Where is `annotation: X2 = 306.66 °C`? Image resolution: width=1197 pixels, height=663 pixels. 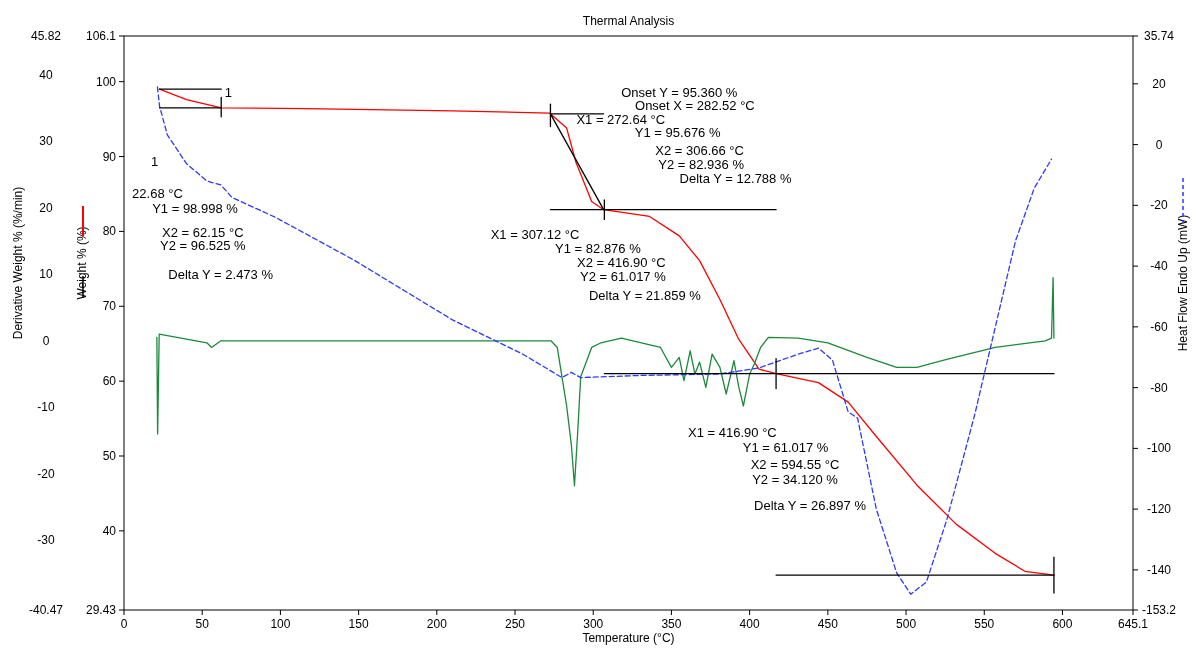 annotation: X2 = 306.66 °C is located at coordinates (699, 151).